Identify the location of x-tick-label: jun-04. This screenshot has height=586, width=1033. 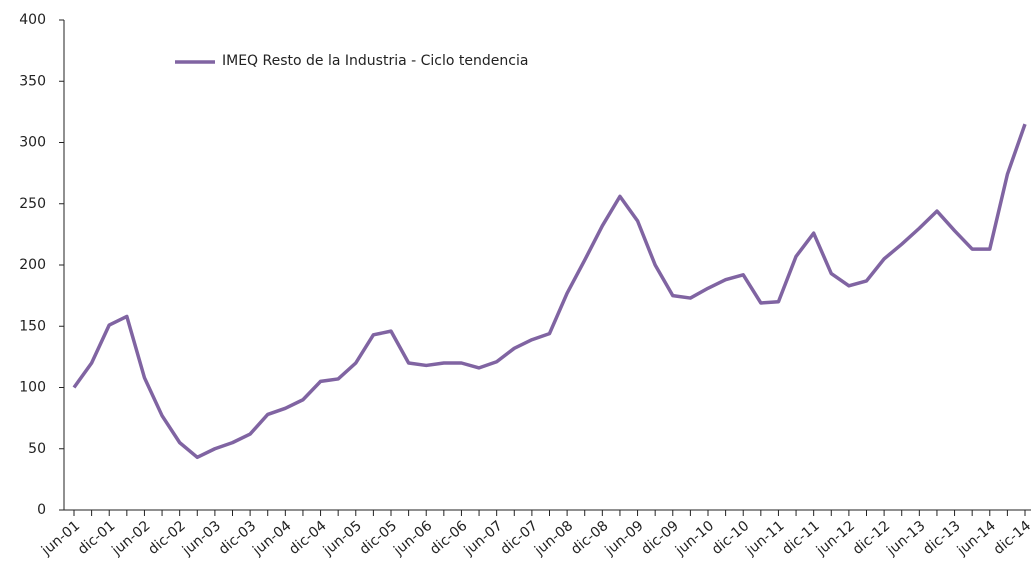
(271, 539).